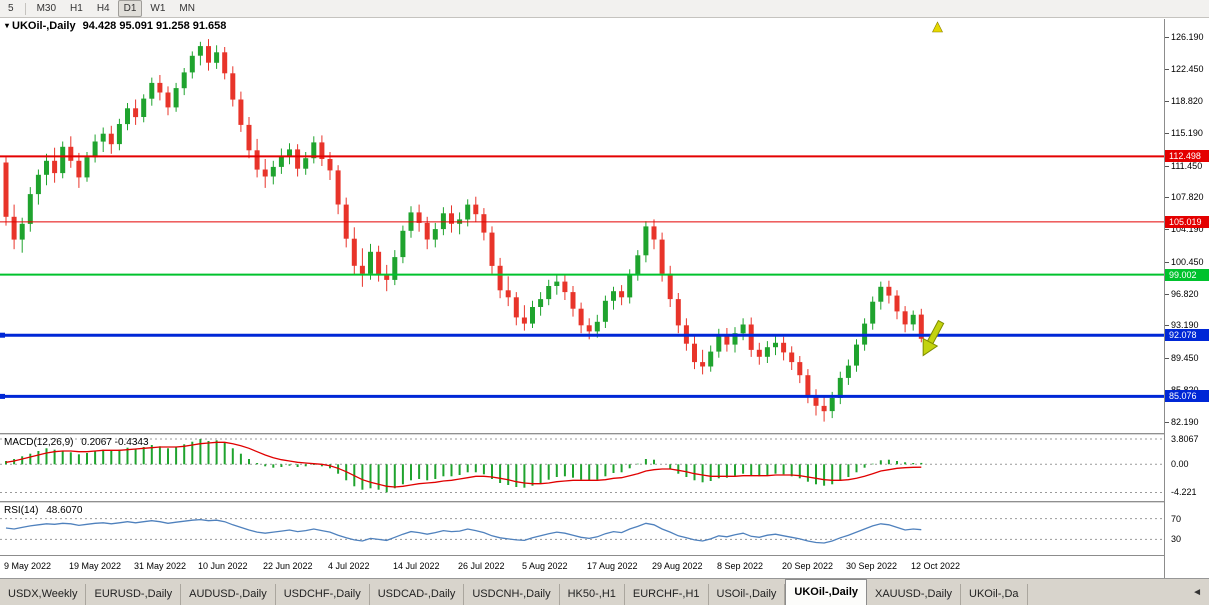 The width and height of the screenshot is (1209, 605). What do you see at coordinates (1197, 592) in the screenshot?
I see `tab-scroll-left-button: ◄` at bounding box center [1197, 592].